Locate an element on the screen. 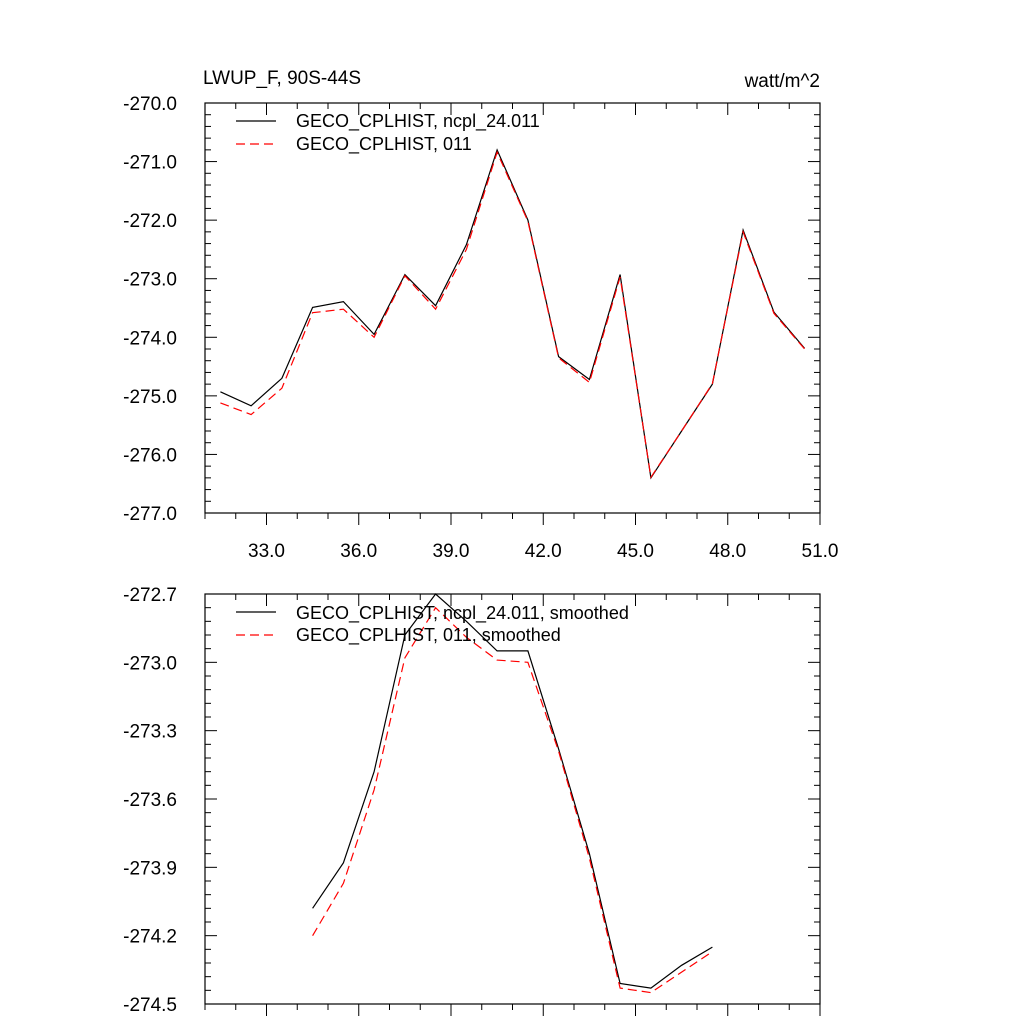  y-tick-label: -273.9 is located at coordinates (150, 868).